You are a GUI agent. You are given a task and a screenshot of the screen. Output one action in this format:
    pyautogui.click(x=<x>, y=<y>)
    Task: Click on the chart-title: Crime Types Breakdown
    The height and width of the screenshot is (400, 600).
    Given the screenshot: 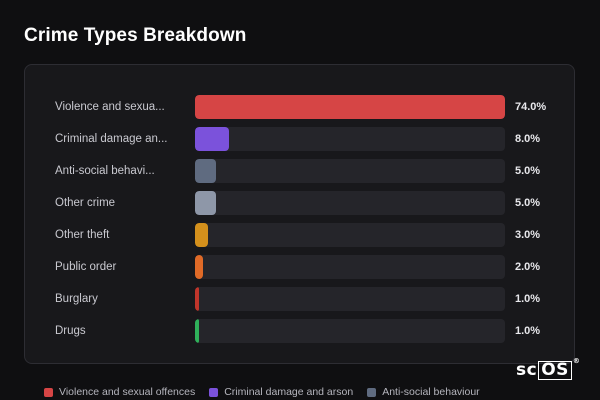 What is the action you would take?
    pyautogui.click(x=135, y=35)
    